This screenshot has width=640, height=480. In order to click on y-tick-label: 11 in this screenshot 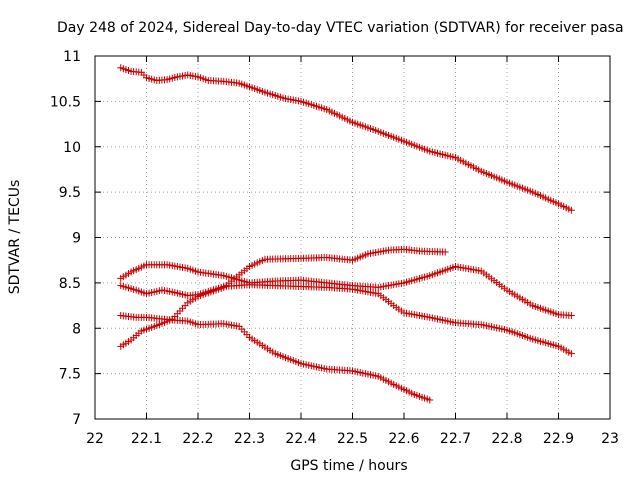, I will do `click(72, 57)`.